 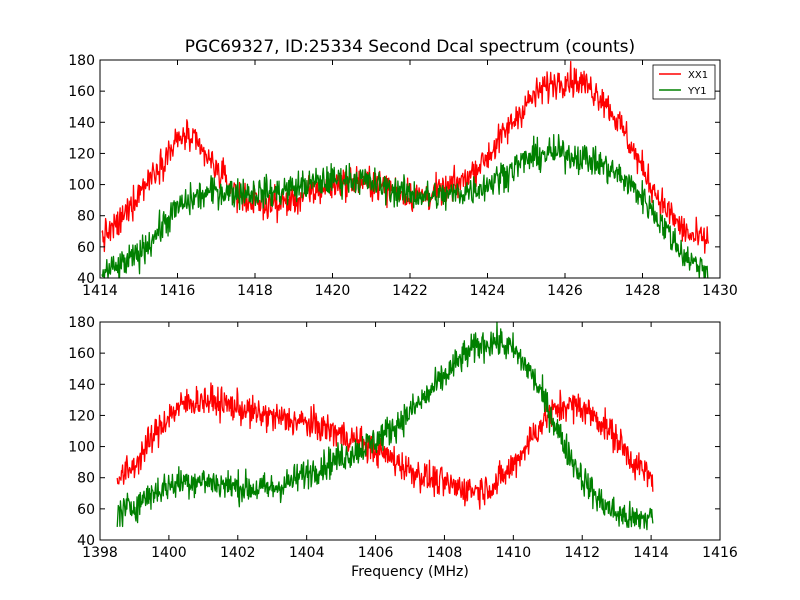 What do you see at coordinates (178, 291) in the screenshot?
I see `top-x-tick-label: 1416` at bounding box center [178, 291].